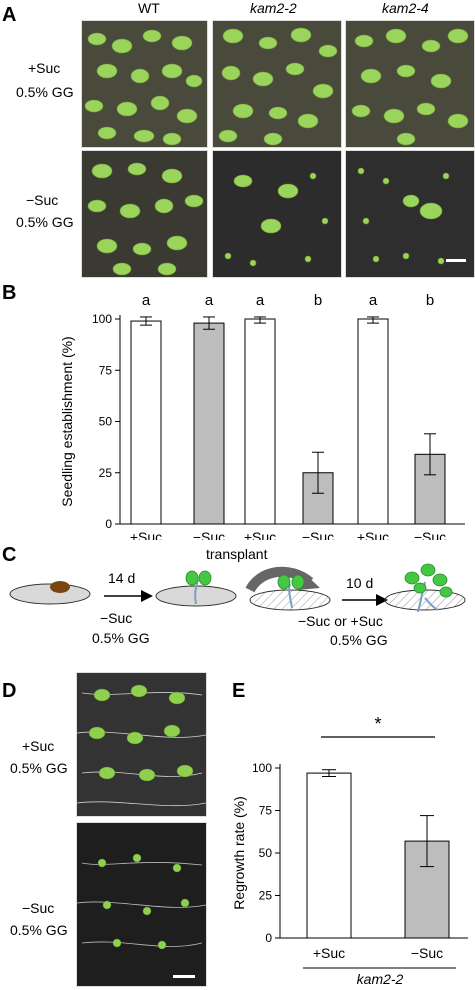  Describe the element at coordinates (405, 8) in the screenshot. I see `column-label-kam2-4: kam2-4` at that location.